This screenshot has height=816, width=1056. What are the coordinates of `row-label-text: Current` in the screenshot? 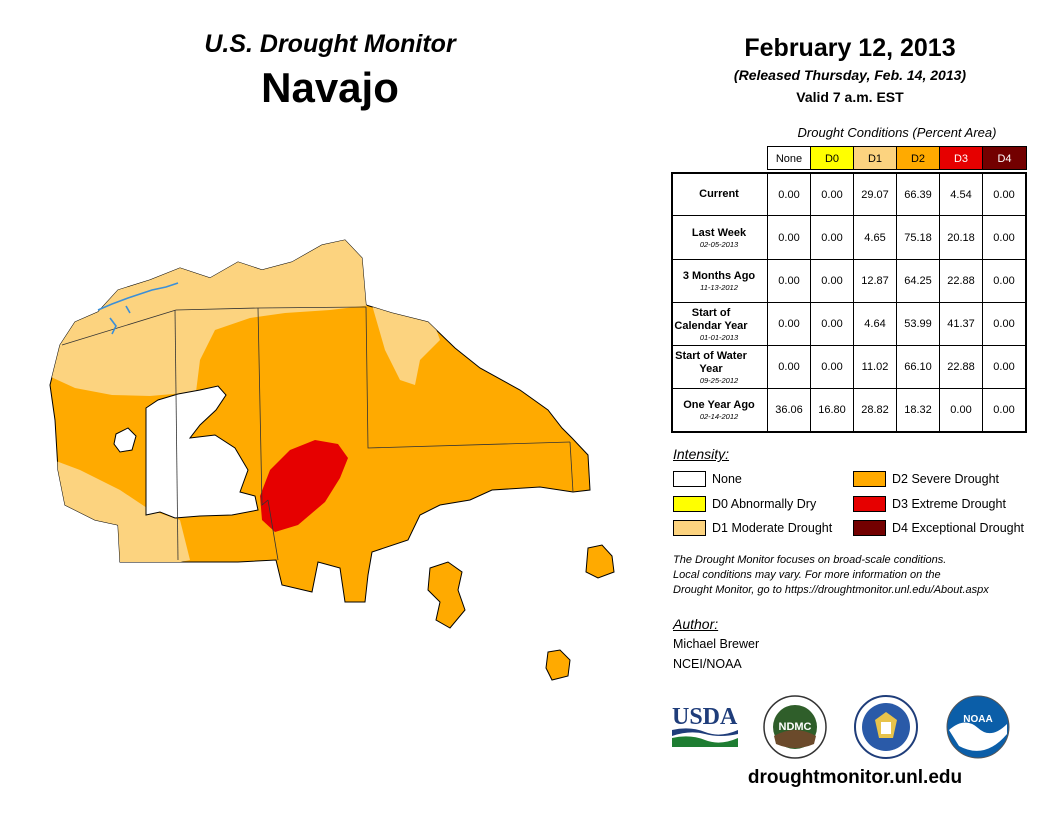 It's located at (719, 194).